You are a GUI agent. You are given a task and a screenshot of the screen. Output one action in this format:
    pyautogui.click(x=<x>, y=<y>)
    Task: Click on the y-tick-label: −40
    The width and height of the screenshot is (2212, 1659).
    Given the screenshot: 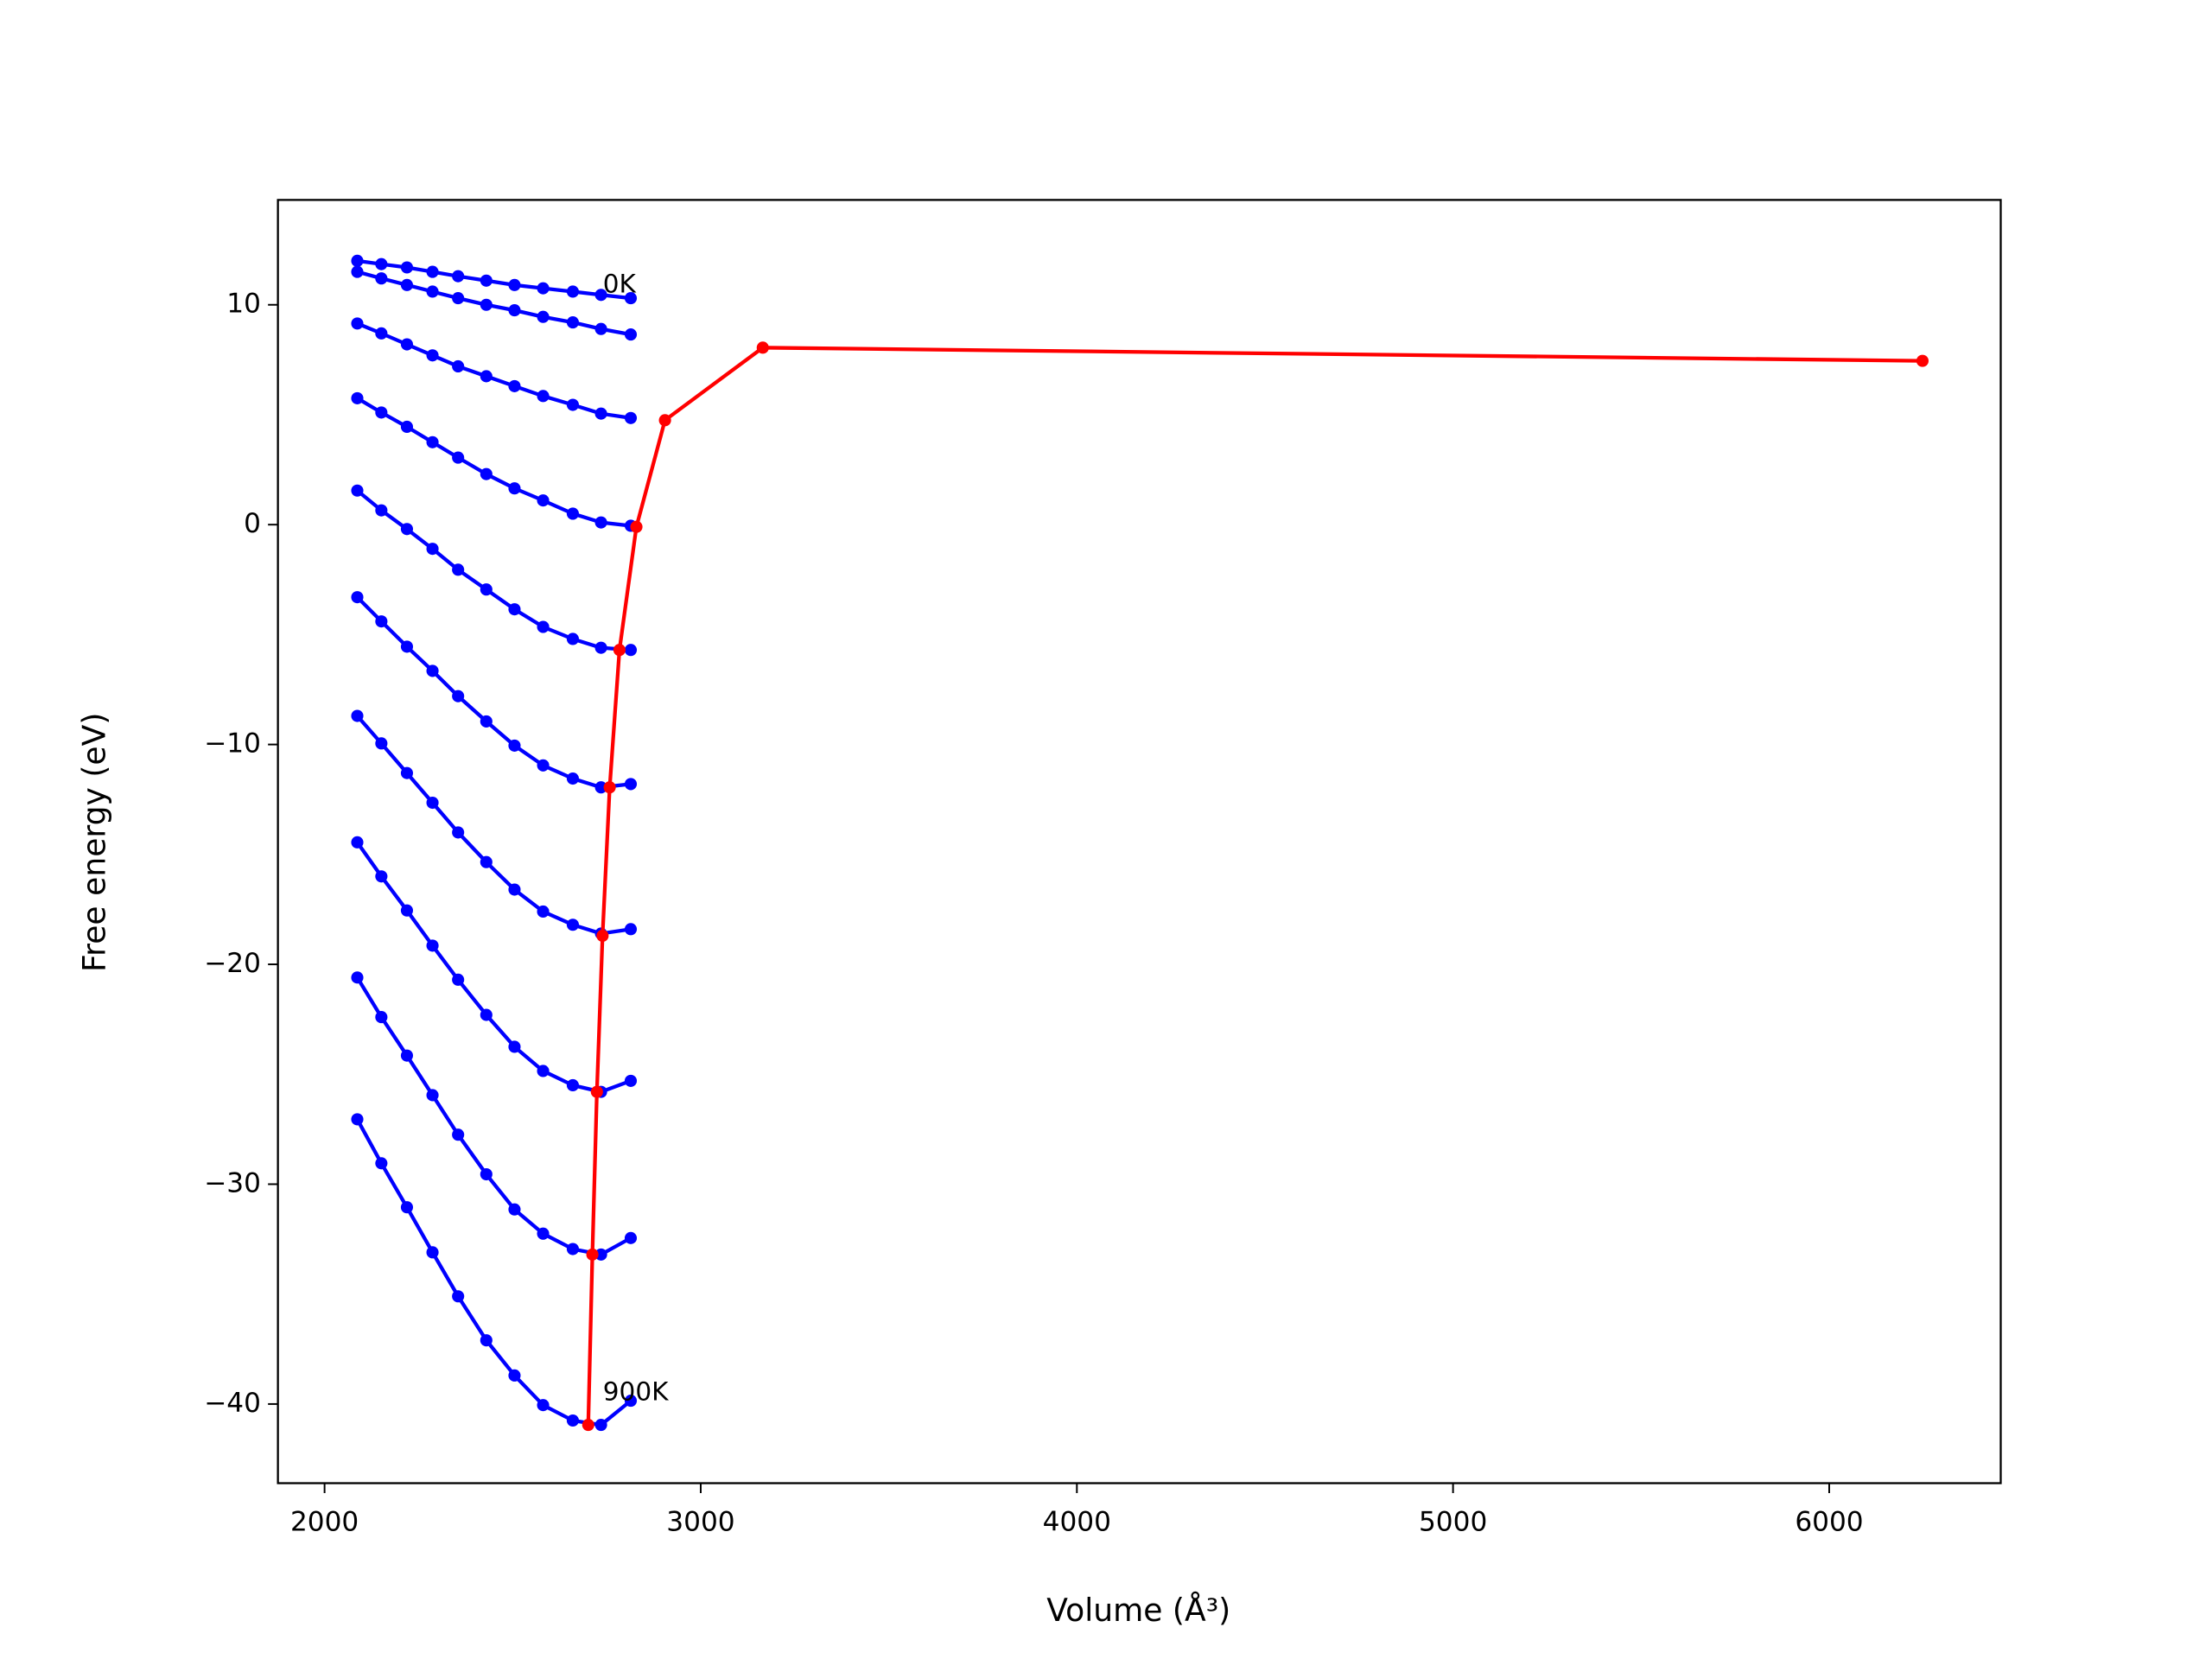 What is the action you would take?
    pyautogui.click(x=232, y=1403)
    